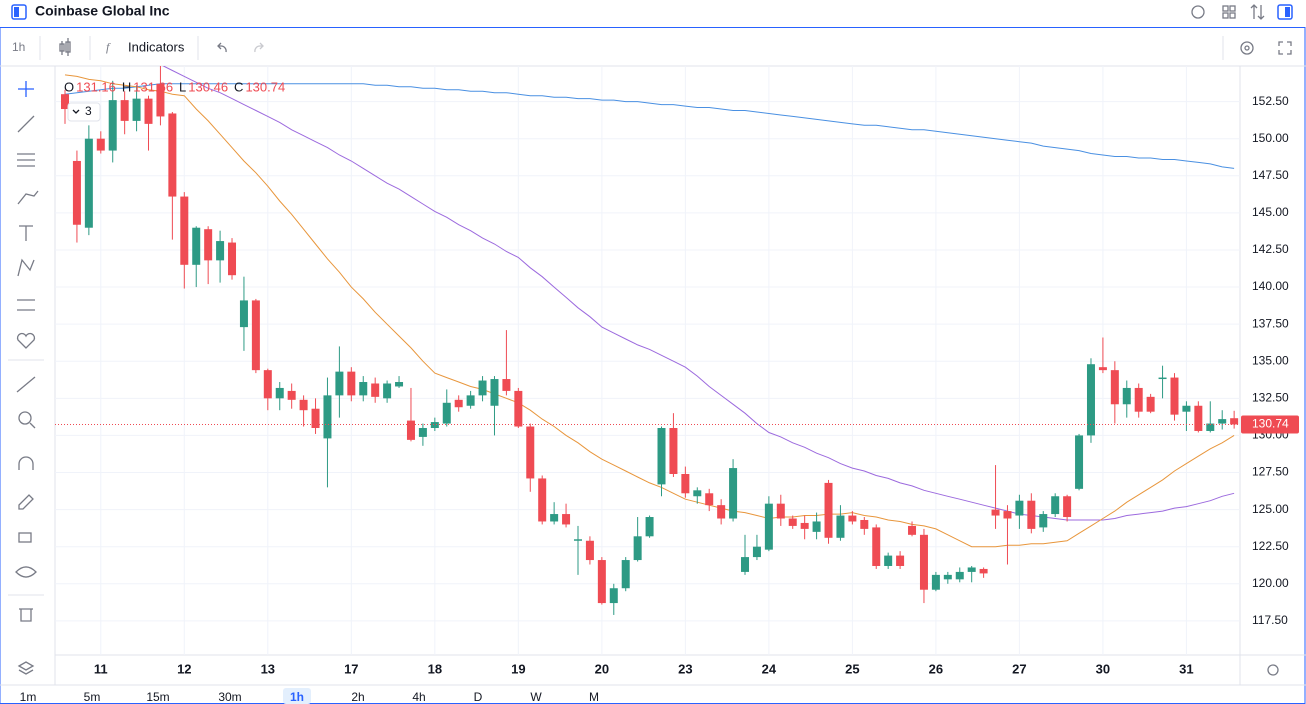 This screenshot has height=704, width=1306. Describe the element at coordinates (238, 86) in the screenshot. I see `ohlc-label: C` at that location.